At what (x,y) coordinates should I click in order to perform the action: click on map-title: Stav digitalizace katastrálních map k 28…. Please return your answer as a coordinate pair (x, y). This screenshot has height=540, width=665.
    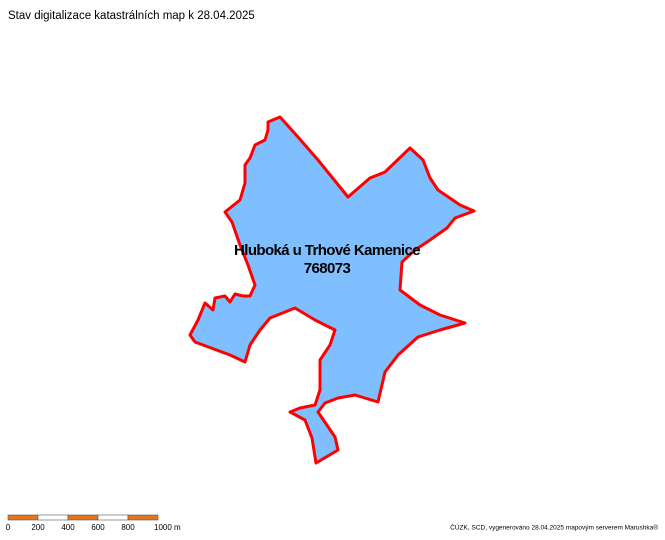
    Looking at the image, I should click on (131, 16).